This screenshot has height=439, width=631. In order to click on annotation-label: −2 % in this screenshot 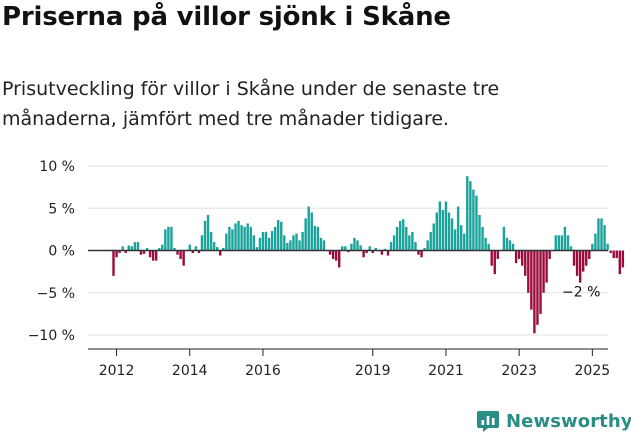, I will do `click(581, 292)`.